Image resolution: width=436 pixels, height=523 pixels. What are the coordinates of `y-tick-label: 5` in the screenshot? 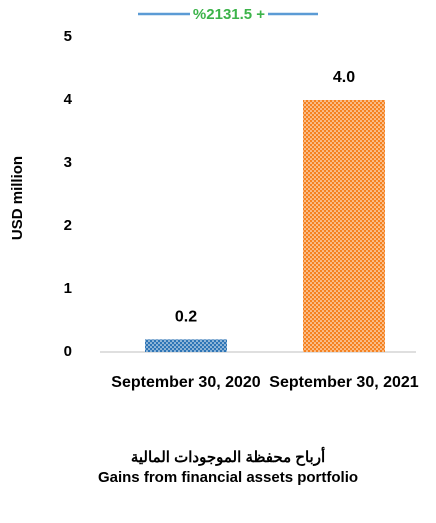 It's located at (68, 36).